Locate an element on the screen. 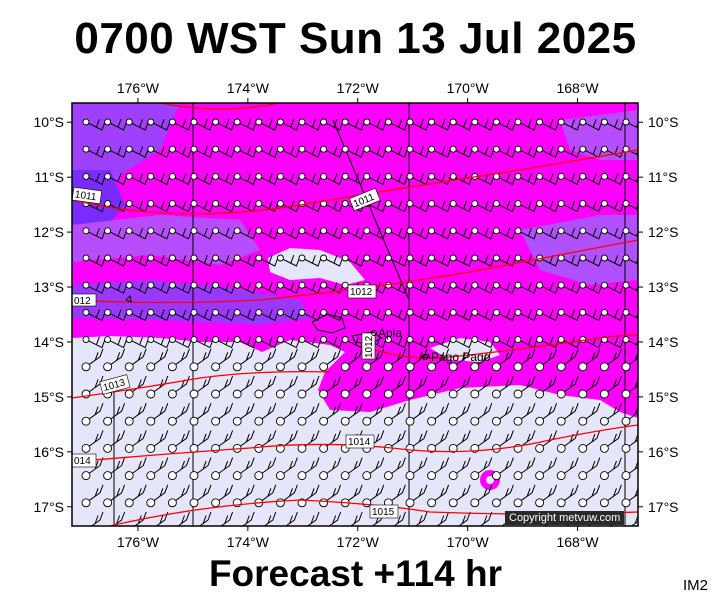  isobar-1012-lower is located at coordinates (498, 346).